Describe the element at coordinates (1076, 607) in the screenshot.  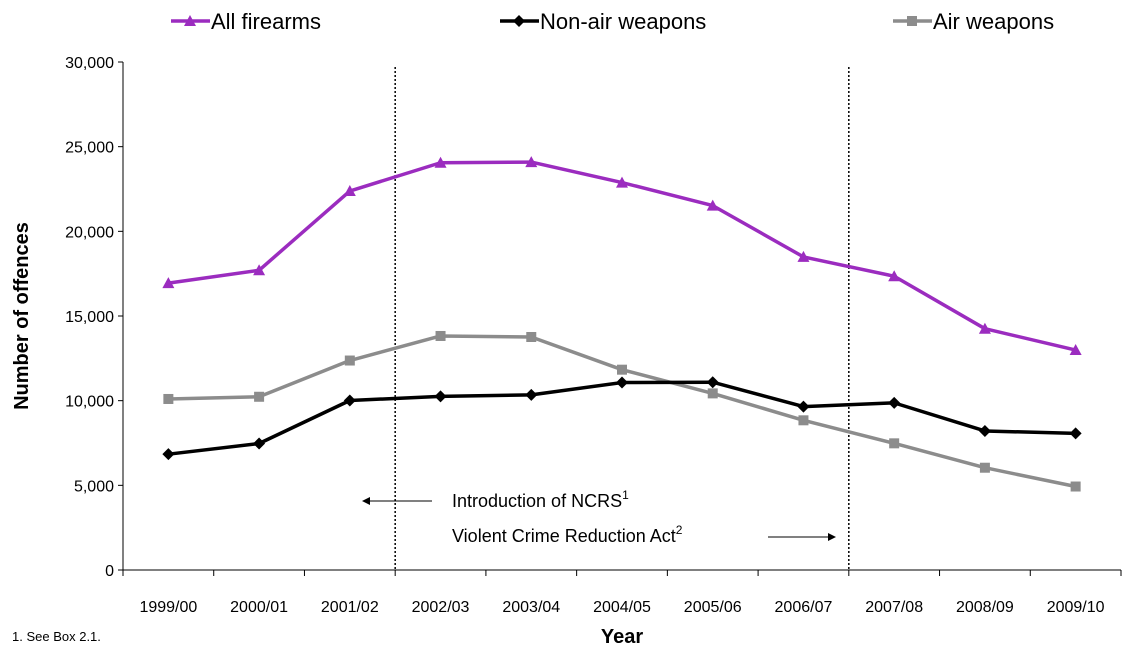
I see `x-tick-label: 2009/10` at that location.